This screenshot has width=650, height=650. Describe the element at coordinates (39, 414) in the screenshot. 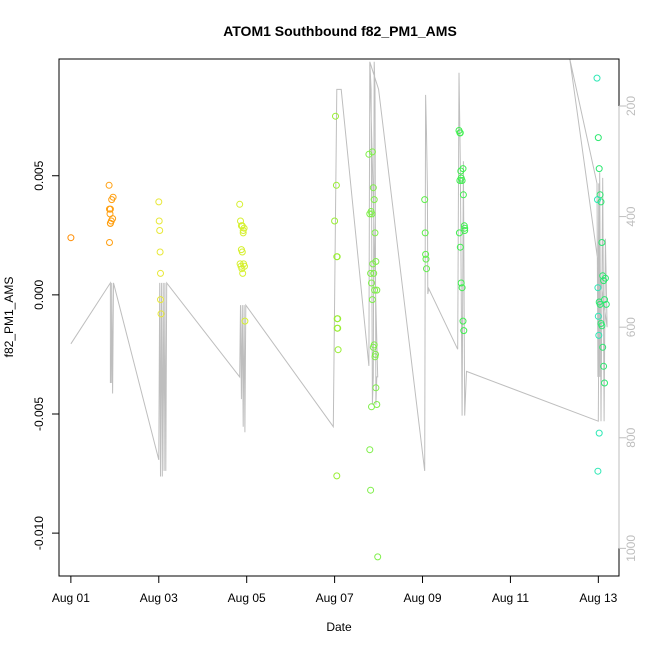

I see `y-tick-label: -0.005` at that location.